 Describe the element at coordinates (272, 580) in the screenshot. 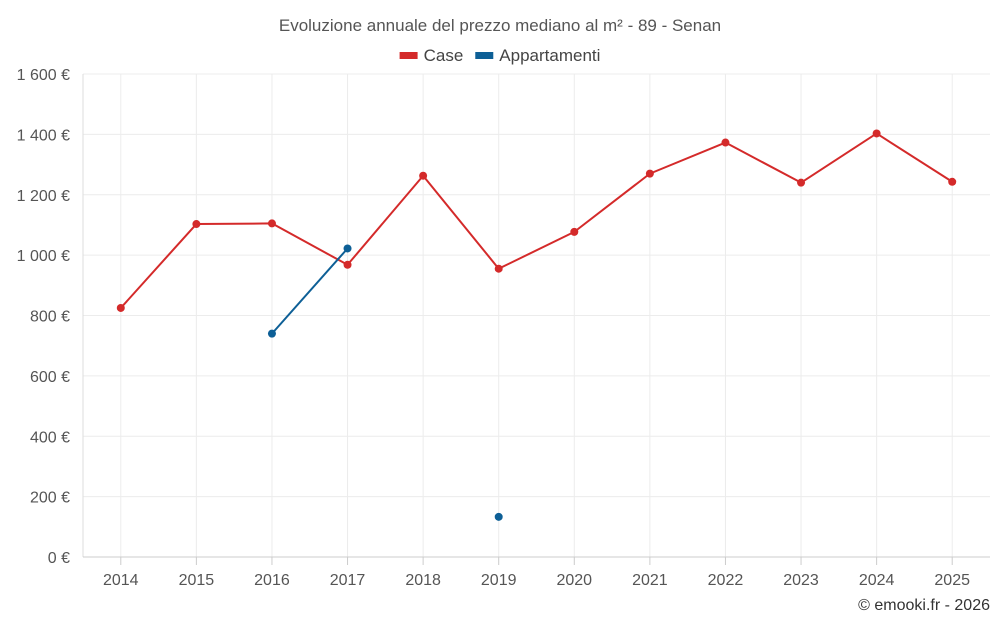

I see `x-tick-label: 2016` at that location.